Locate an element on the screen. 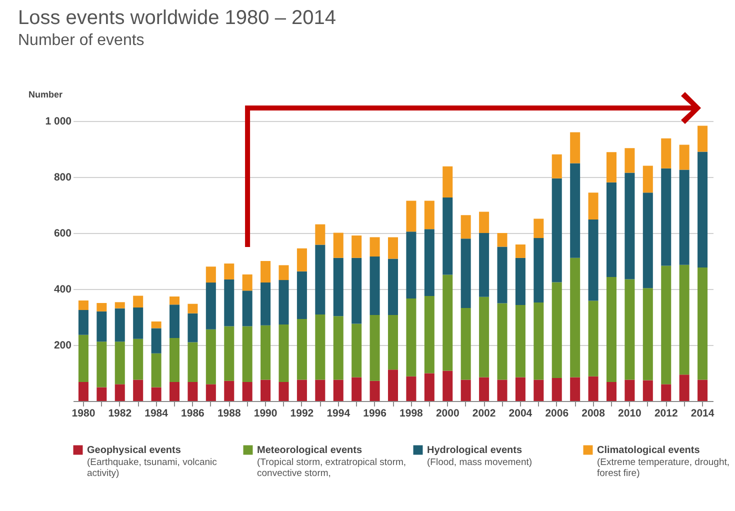 The height and width of the screenshot is (511, 735). text: (Earthquake, tsunami, volcanic activity) is located at coordinates (152, 468).